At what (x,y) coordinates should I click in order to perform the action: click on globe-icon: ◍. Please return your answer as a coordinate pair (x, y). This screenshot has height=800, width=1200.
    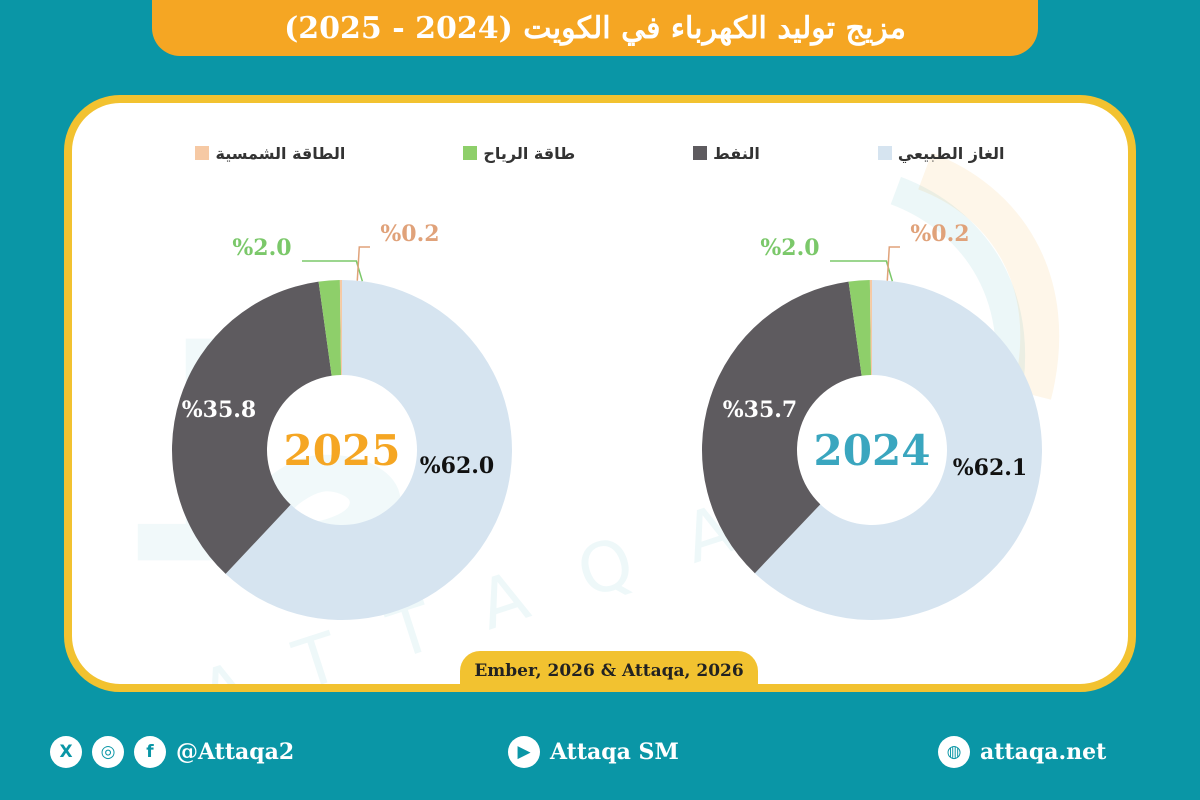
    Looking at the image, I should click on (954, 752).